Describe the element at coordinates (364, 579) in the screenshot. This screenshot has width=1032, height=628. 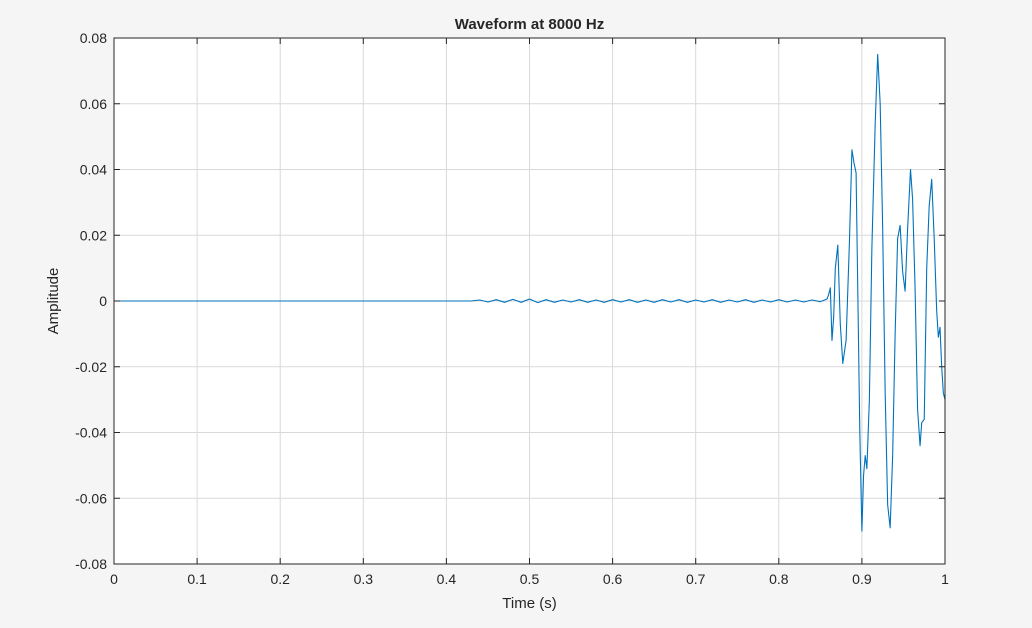
I see `x-tick-label: 0.3` at that location.